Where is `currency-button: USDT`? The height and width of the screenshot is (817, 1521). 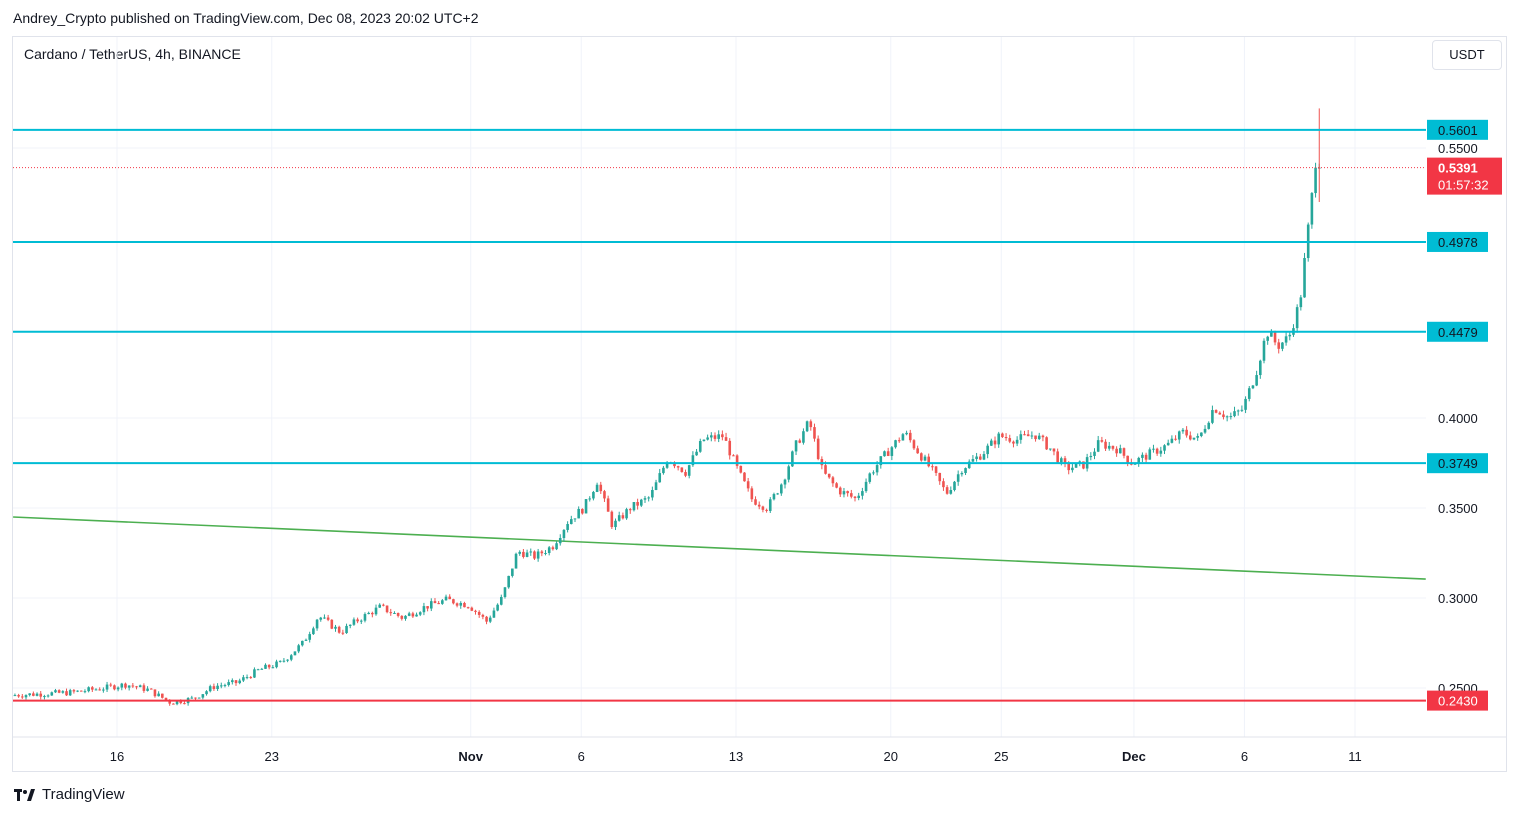
currency-button: USDT is located at coordinates (1467, 55).